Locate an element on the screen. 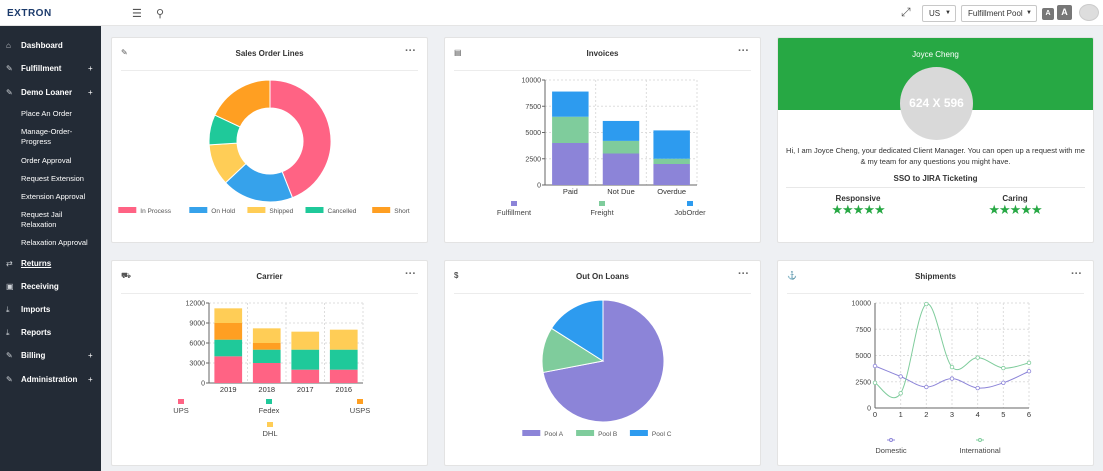 Image resolution: width=1103 pixels, height=471 pixels. sidebar-subitem-request-extension: Request Extension is located at coordinates (52, 178).